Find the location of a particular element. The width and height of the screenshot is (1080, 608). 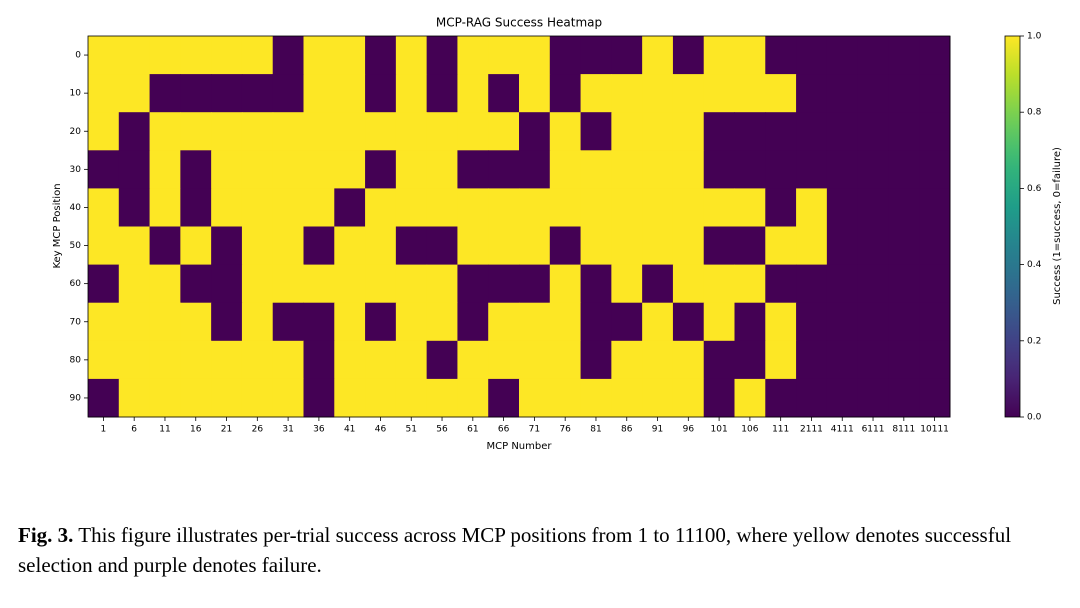

y-tick-label: 60 is located at coordinates (76, 284).